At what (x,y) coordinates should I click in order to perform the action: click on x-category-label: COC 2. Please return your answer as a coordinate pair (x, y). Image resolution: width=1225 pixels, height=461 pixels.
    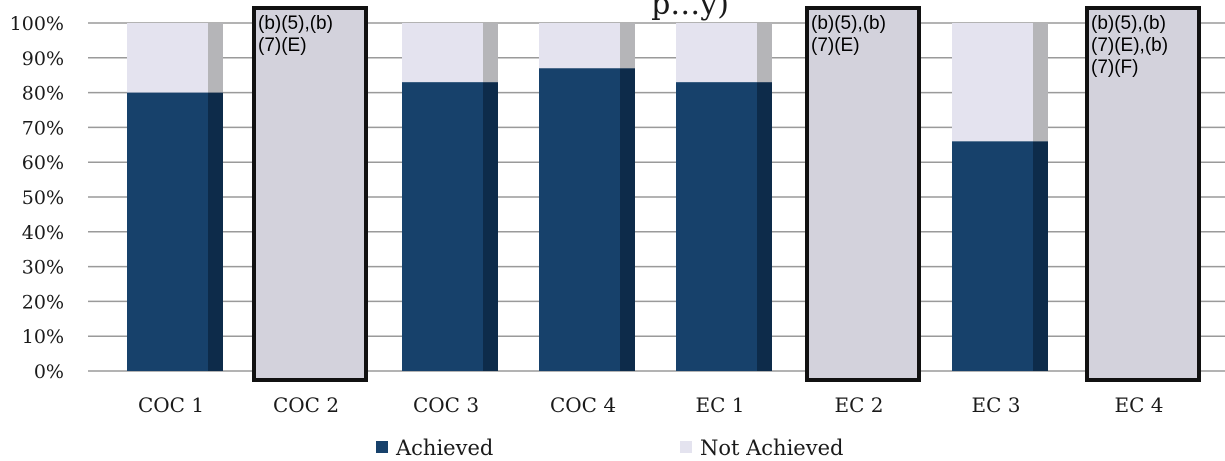
    Looking at the image, I should click on (306, 405).